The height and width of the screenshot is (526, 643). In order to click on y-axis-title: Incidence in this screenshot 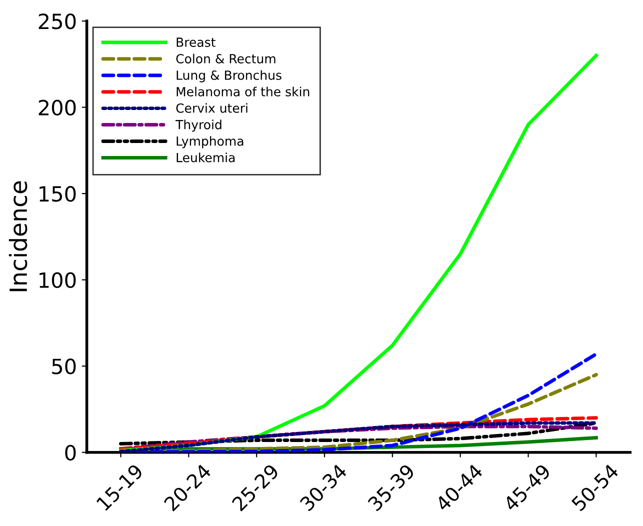, I will do `click(18, 236)`.